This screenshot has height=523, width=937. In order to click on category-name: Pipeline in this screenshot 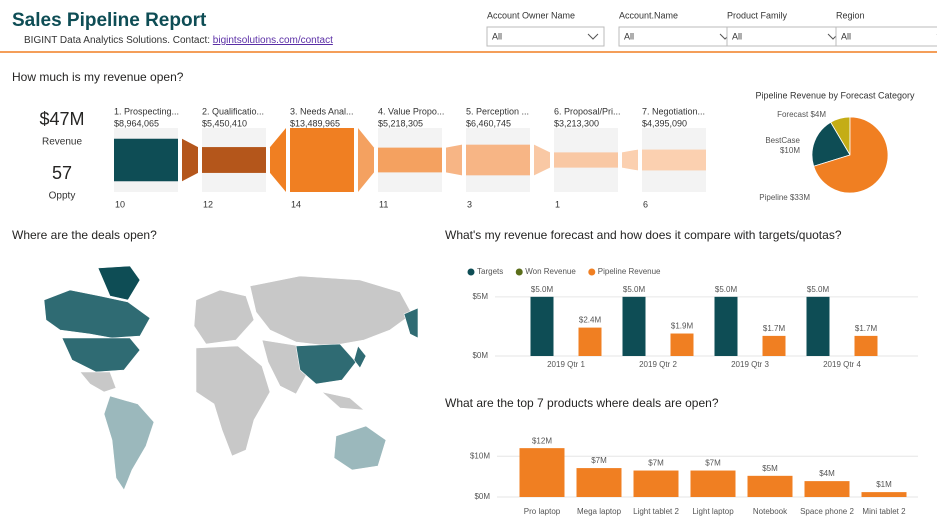, I will do `click(773, 197)`.